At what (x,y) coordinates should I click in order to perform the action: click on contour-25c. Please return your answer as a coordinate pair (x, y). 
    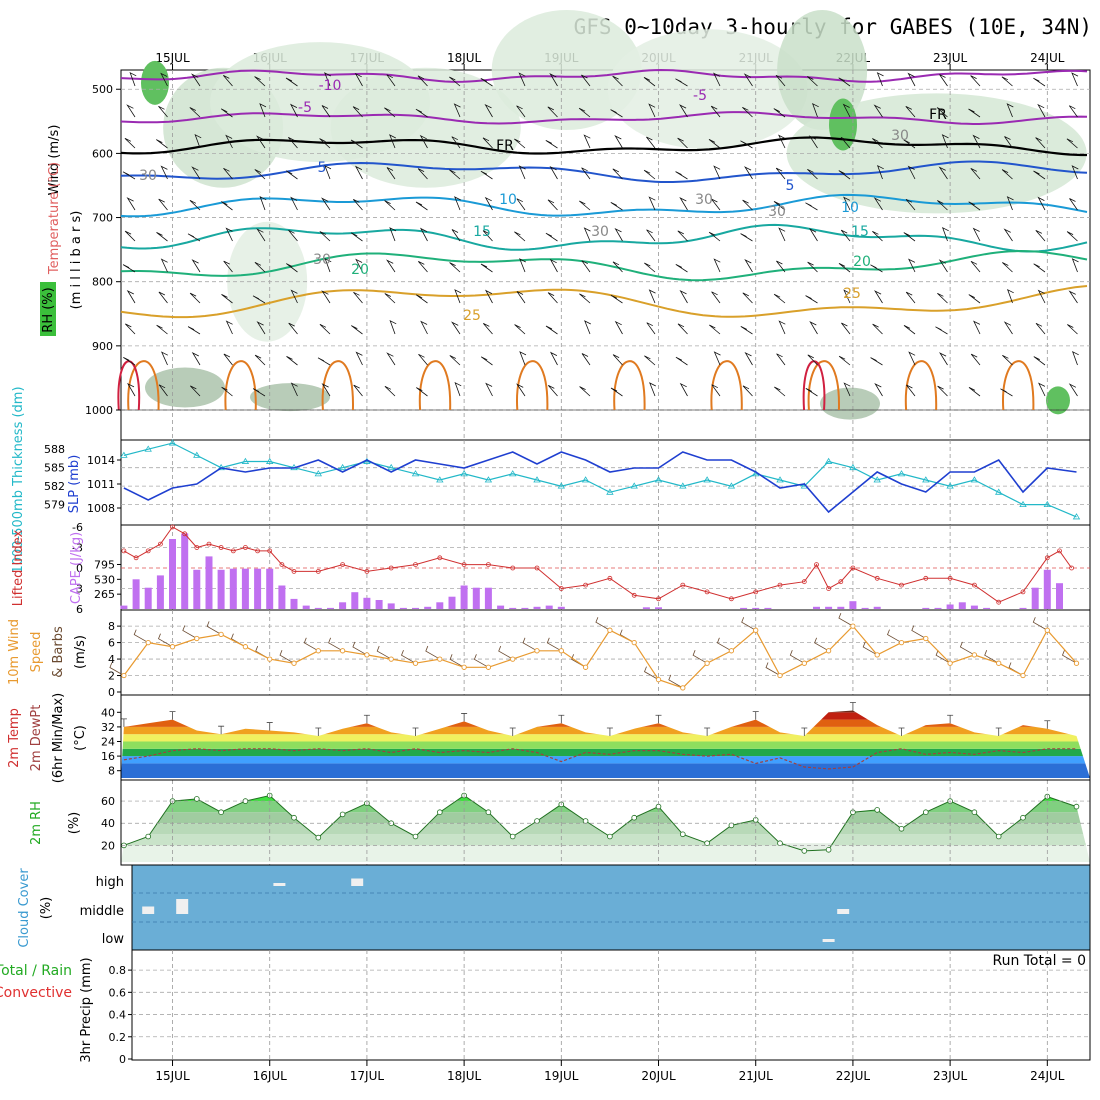
    Looking at the image, I should click on (604, 302).